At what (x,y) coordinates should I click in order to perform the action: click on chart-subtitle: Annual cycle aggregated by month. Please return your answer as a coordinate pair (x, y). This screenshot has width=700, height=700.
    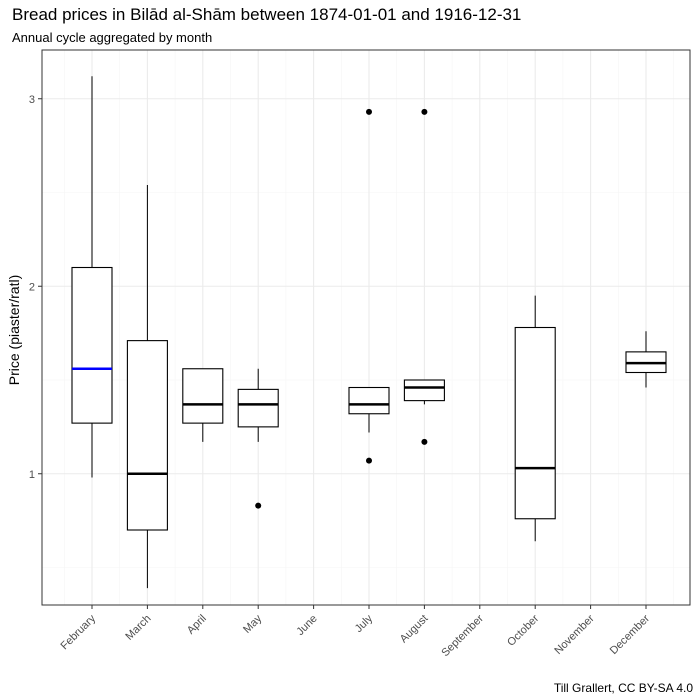
    Looking at the image, I should click on (112, 37).